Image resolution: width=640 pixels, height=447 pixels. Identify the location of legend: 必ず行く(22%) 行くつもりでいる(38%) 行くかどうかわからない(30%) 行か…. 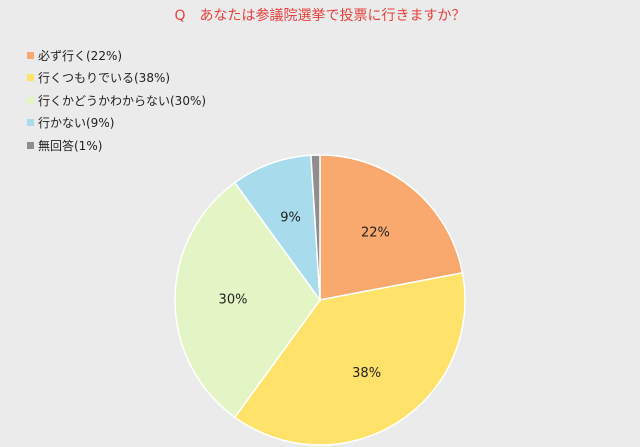
(116, 100).